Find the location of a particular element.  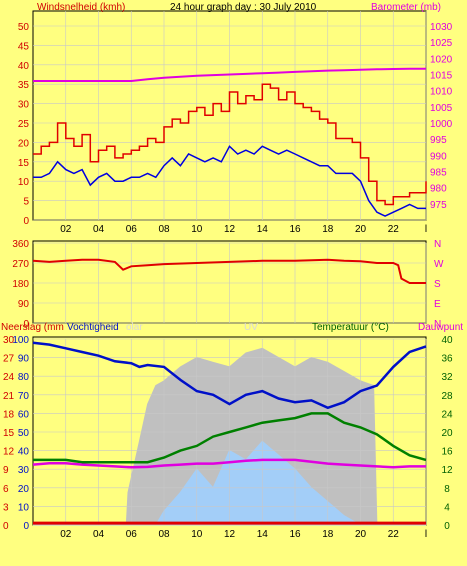

series-vochtigheid-line is located at coordinates (229, 375).